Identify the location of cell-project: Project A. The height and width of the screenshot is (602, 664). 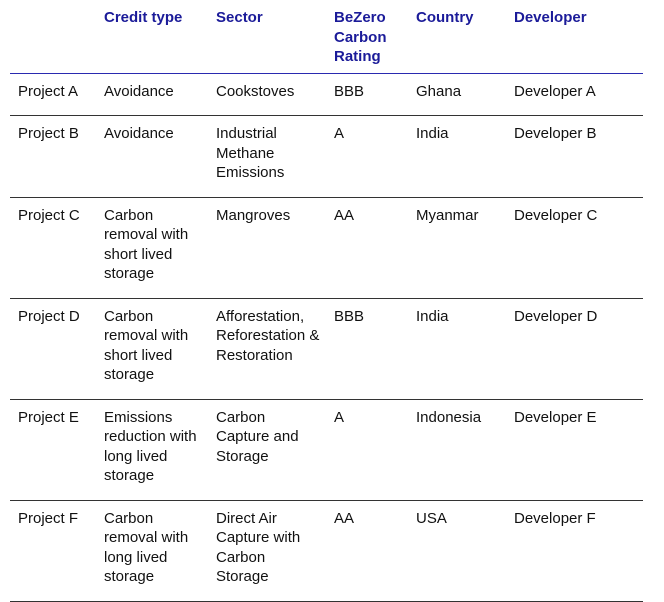
(53, 94).